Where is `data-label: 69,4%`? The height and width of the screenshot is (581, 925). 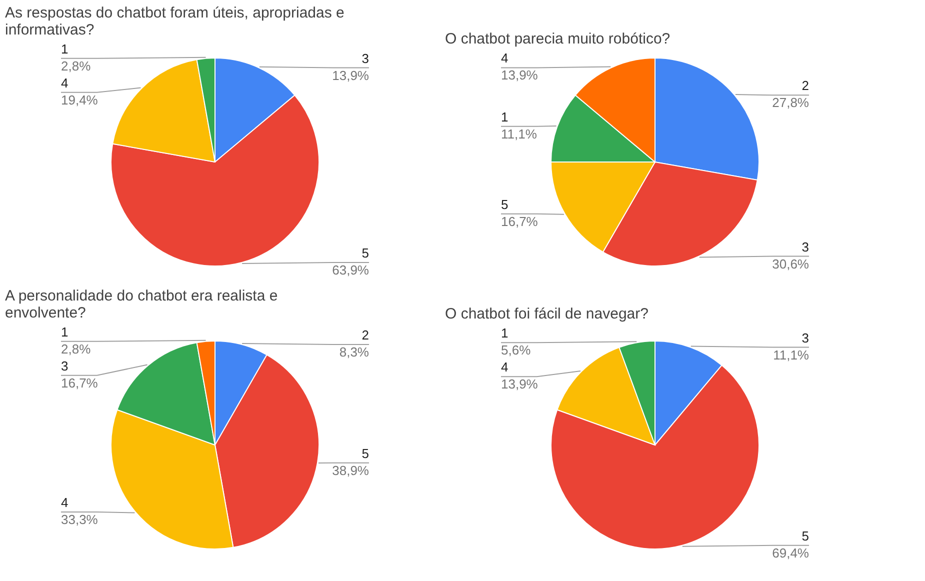 data-label: 69,4% is located at coordinates (791, 552).